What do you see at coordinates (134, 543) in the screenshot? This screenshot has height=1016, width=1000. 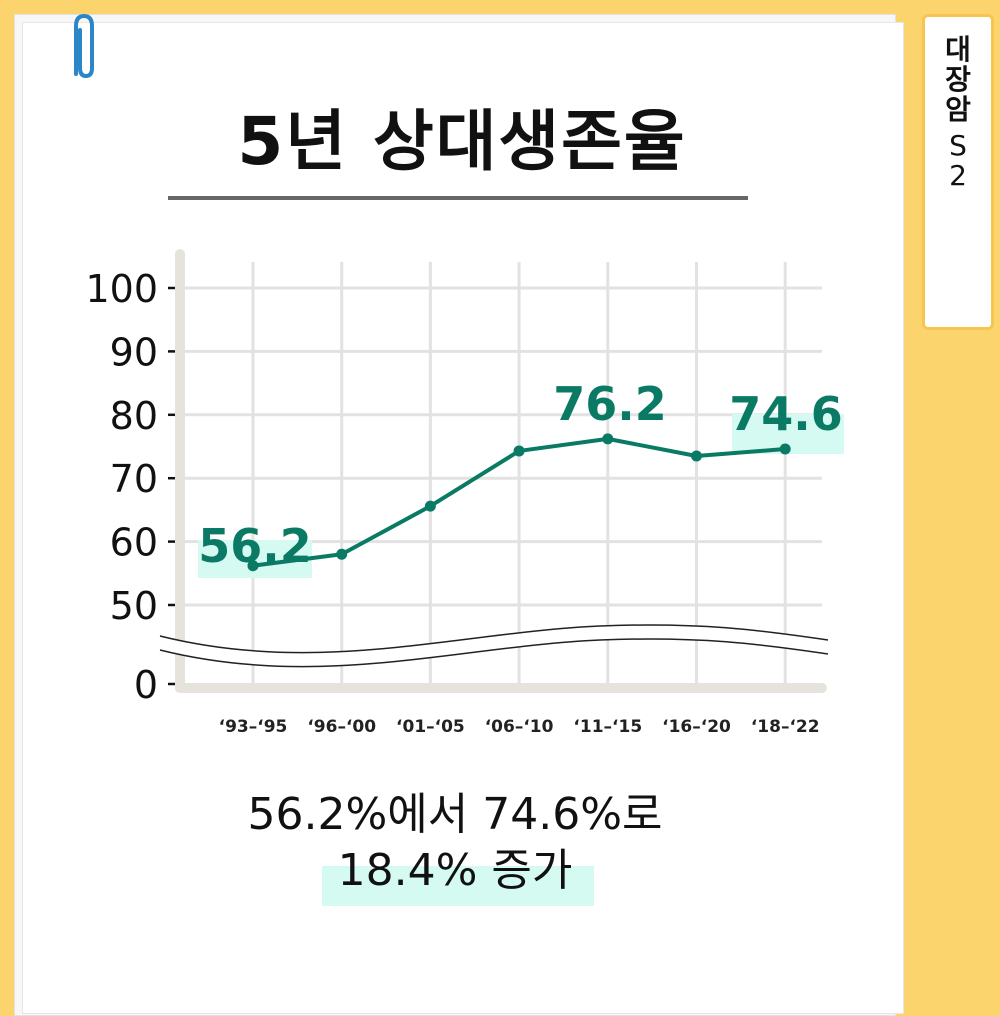 I see `y-tick-label: 60` at bounding box center [134, 543].